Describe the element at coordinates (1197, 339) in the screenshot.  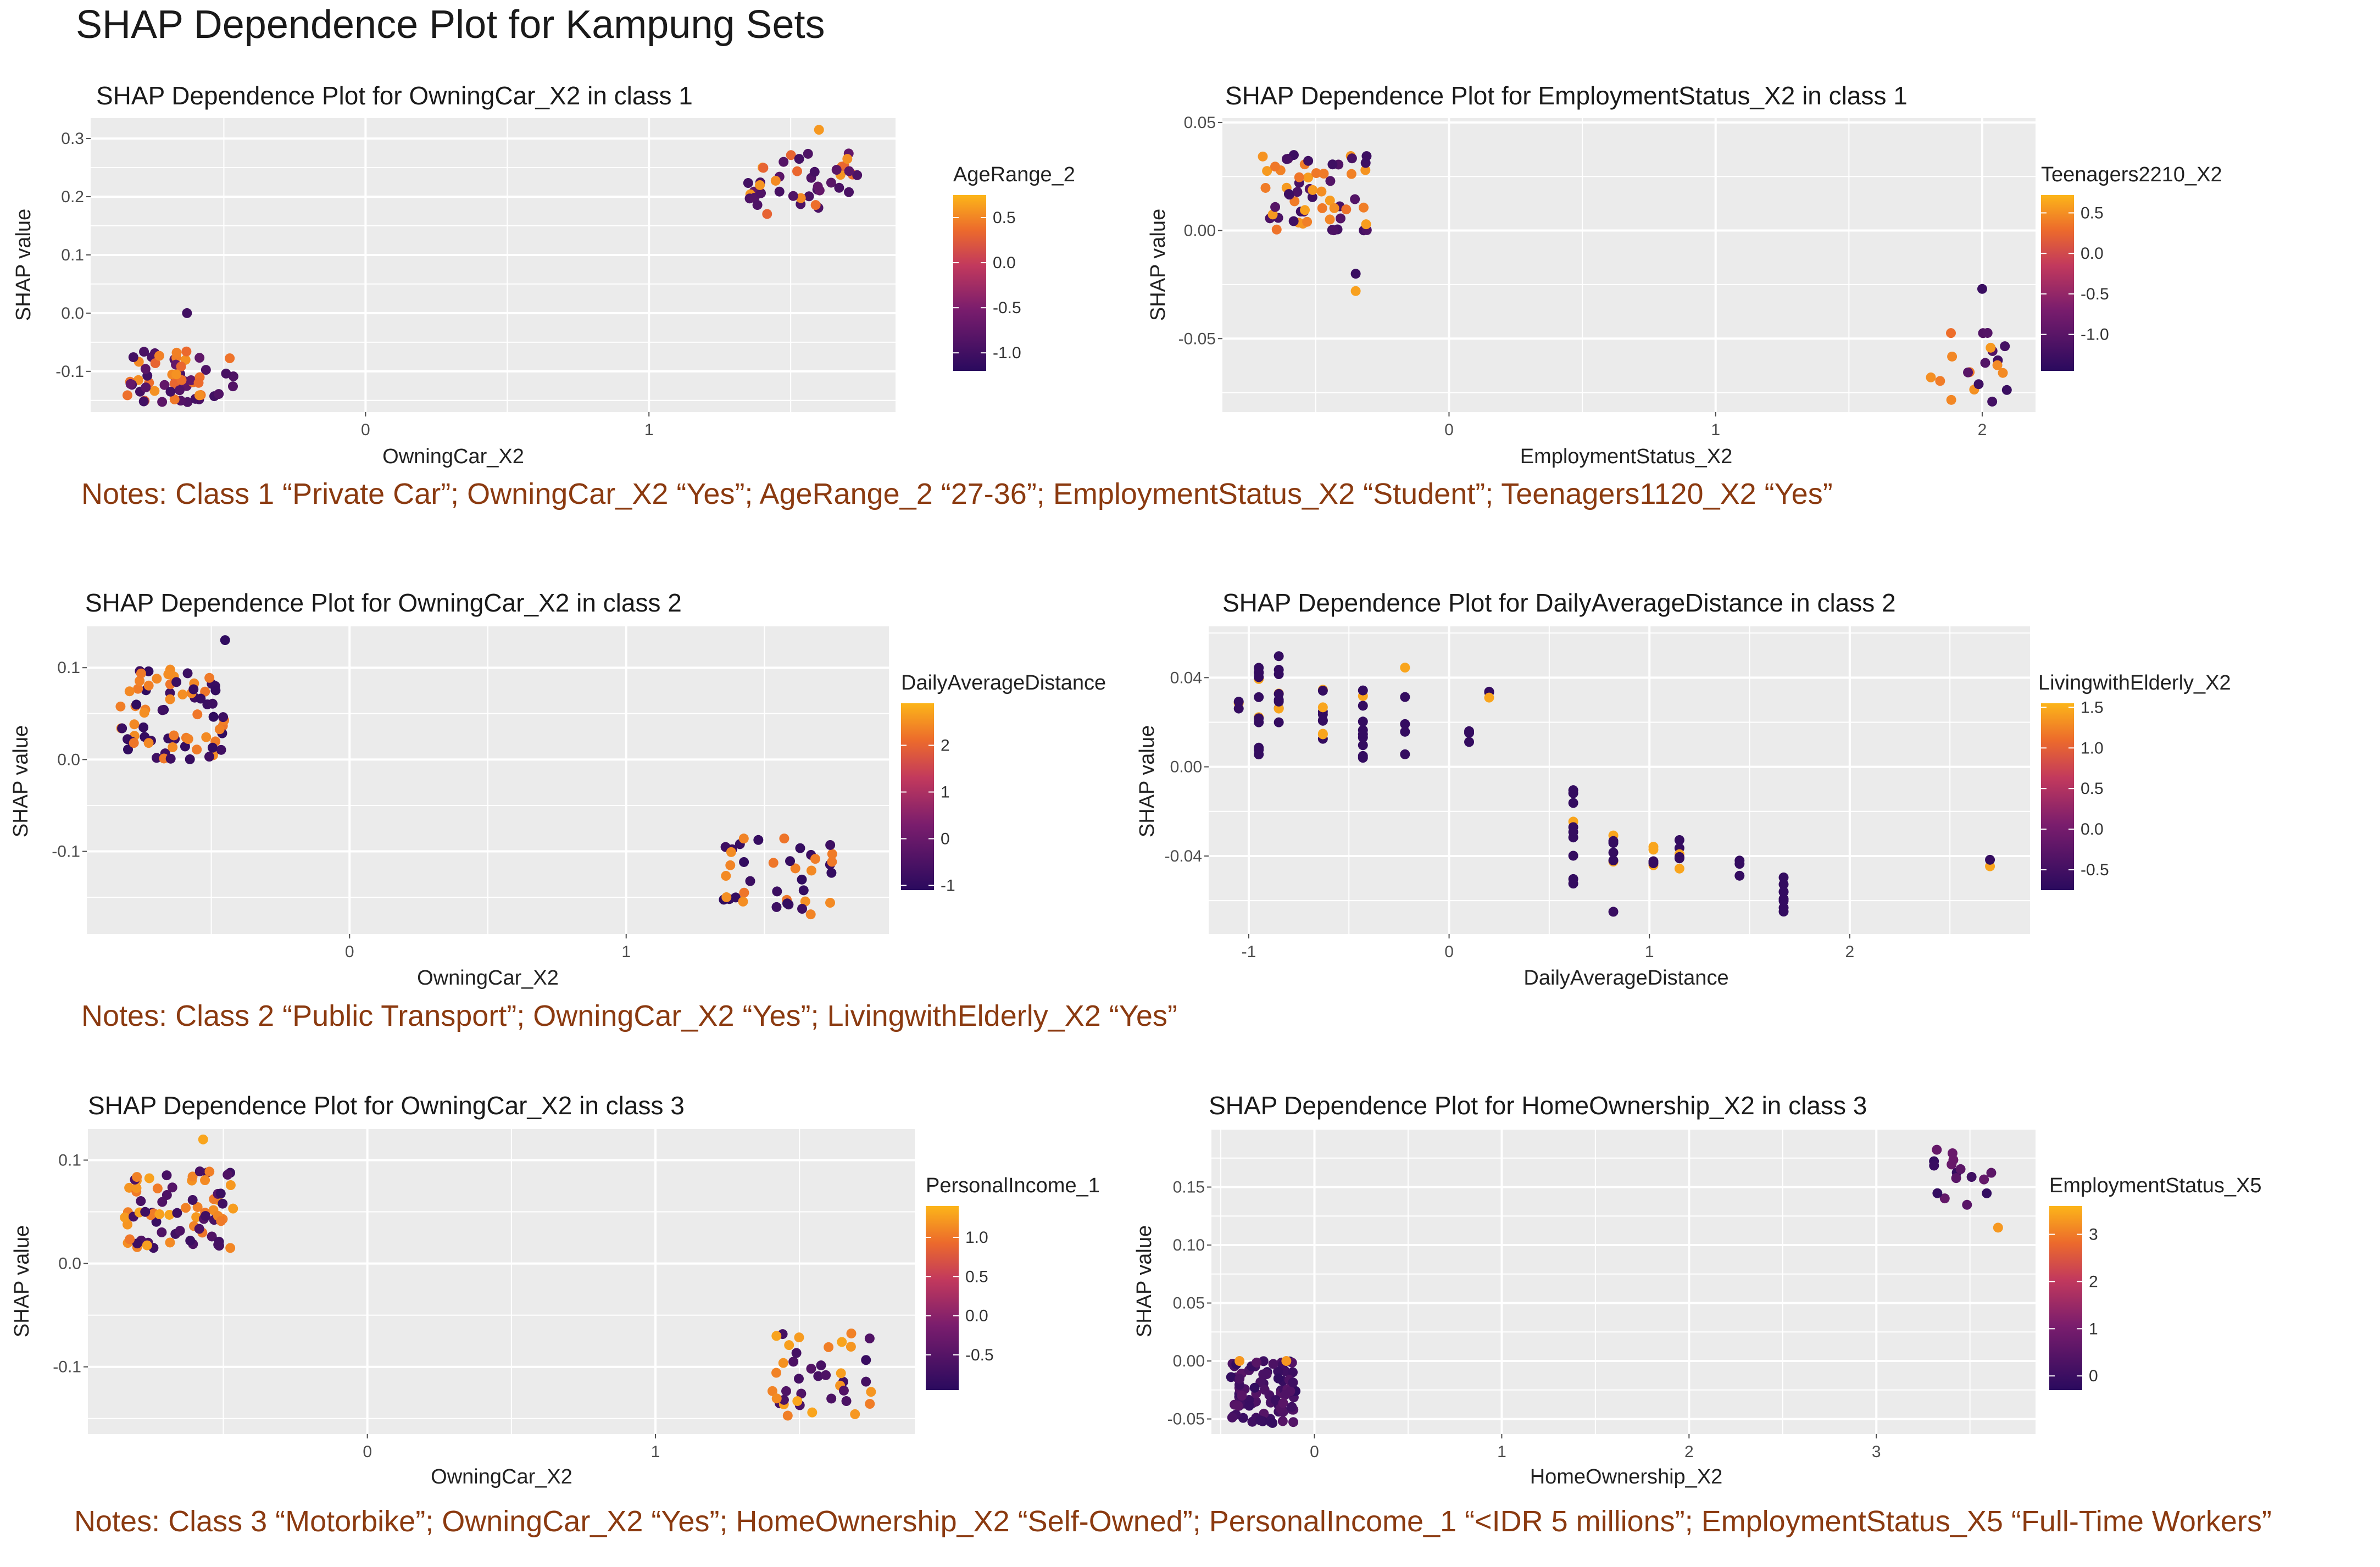
I see `chart-2-ytick-label: -0.05` at that location.